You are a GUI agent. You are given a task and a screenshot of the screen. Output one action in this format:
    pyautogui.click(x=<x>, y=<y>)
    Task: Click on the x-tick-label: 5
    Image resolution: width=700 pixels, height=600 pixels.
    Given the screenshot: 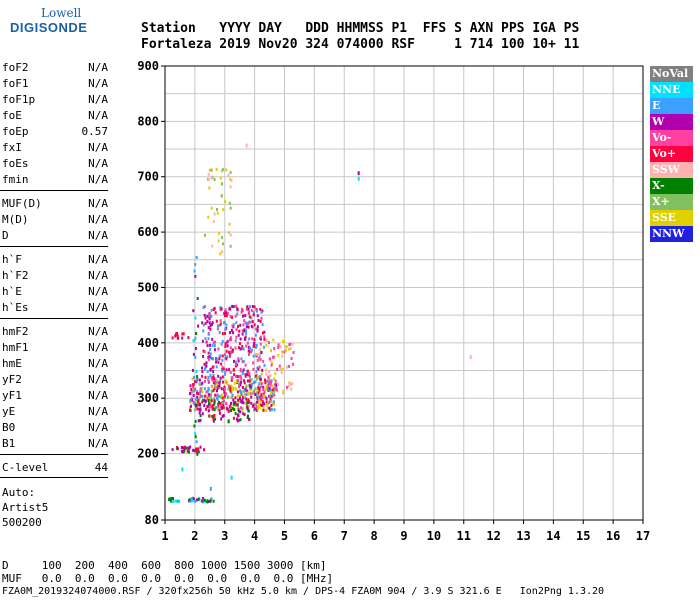 What is the action you would take?
    pyautogui.click(x=284, y=536)
    